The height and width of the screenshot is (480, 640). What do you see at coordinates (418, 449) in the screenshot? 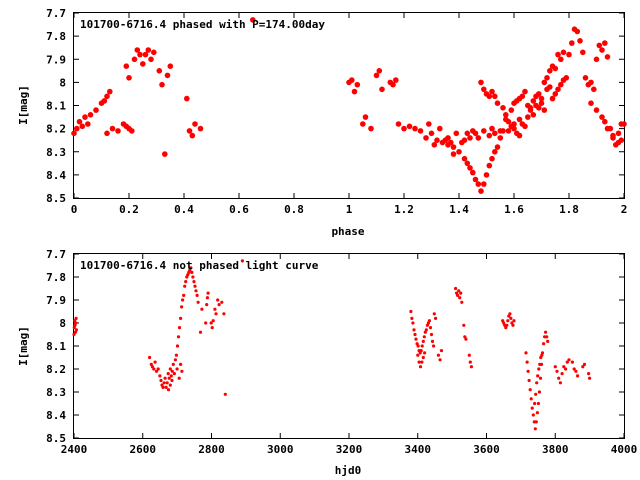
I see `x-tick-label: 3400` at bounding box center [418, 449].